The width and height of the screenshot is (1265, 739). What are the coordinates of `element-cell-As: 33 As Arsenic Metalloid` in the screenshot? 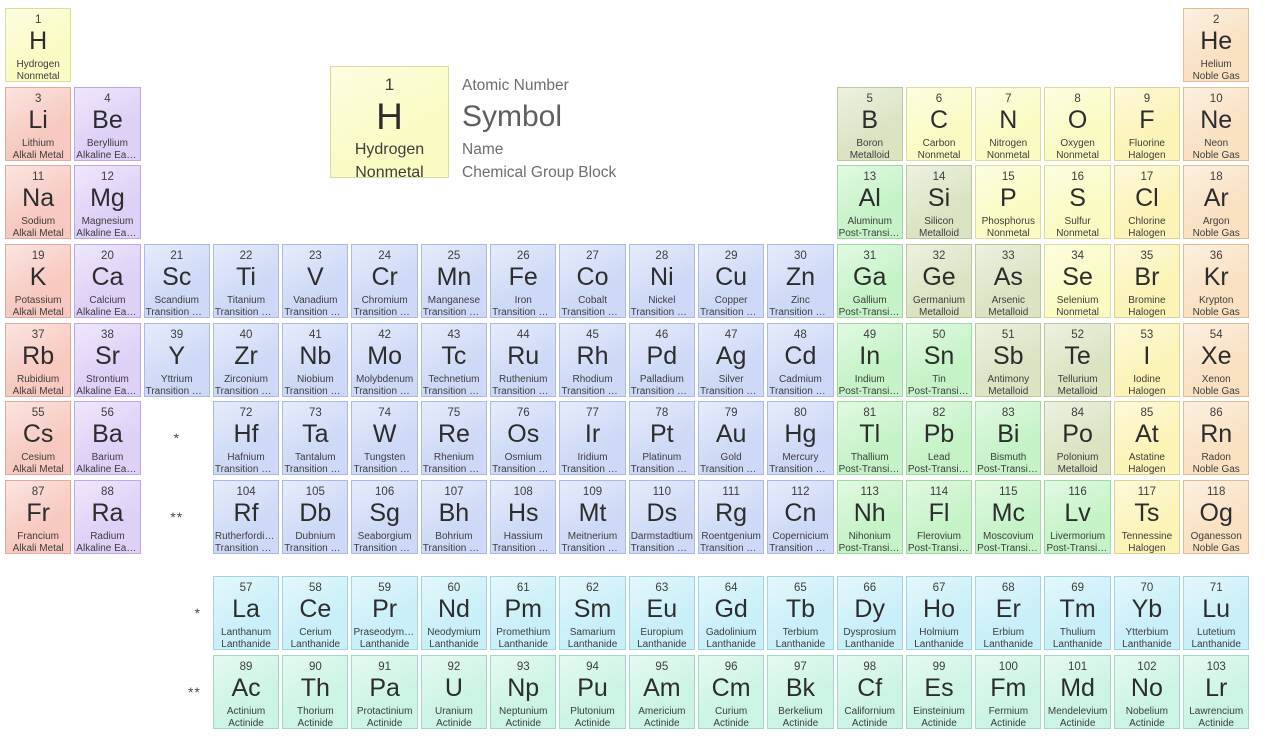 It's located at (1008, 281).